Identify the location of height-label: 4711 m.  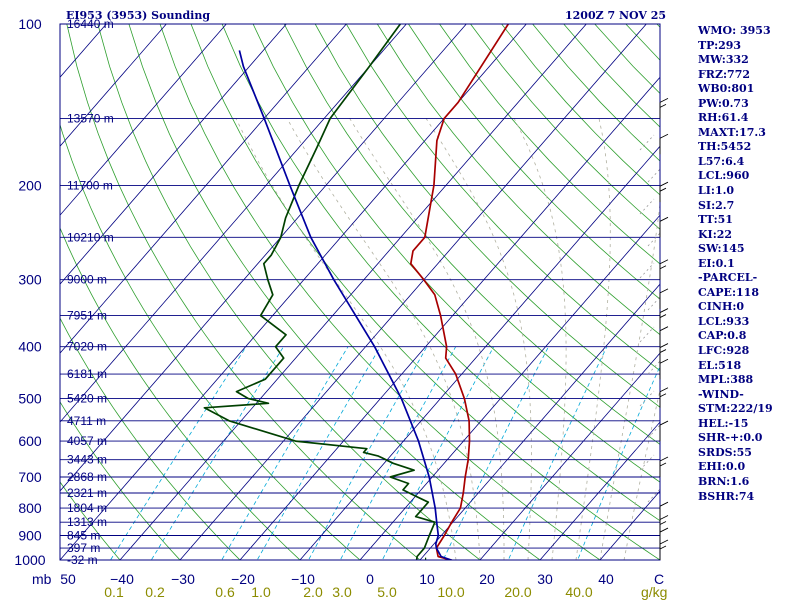
(86, 421).